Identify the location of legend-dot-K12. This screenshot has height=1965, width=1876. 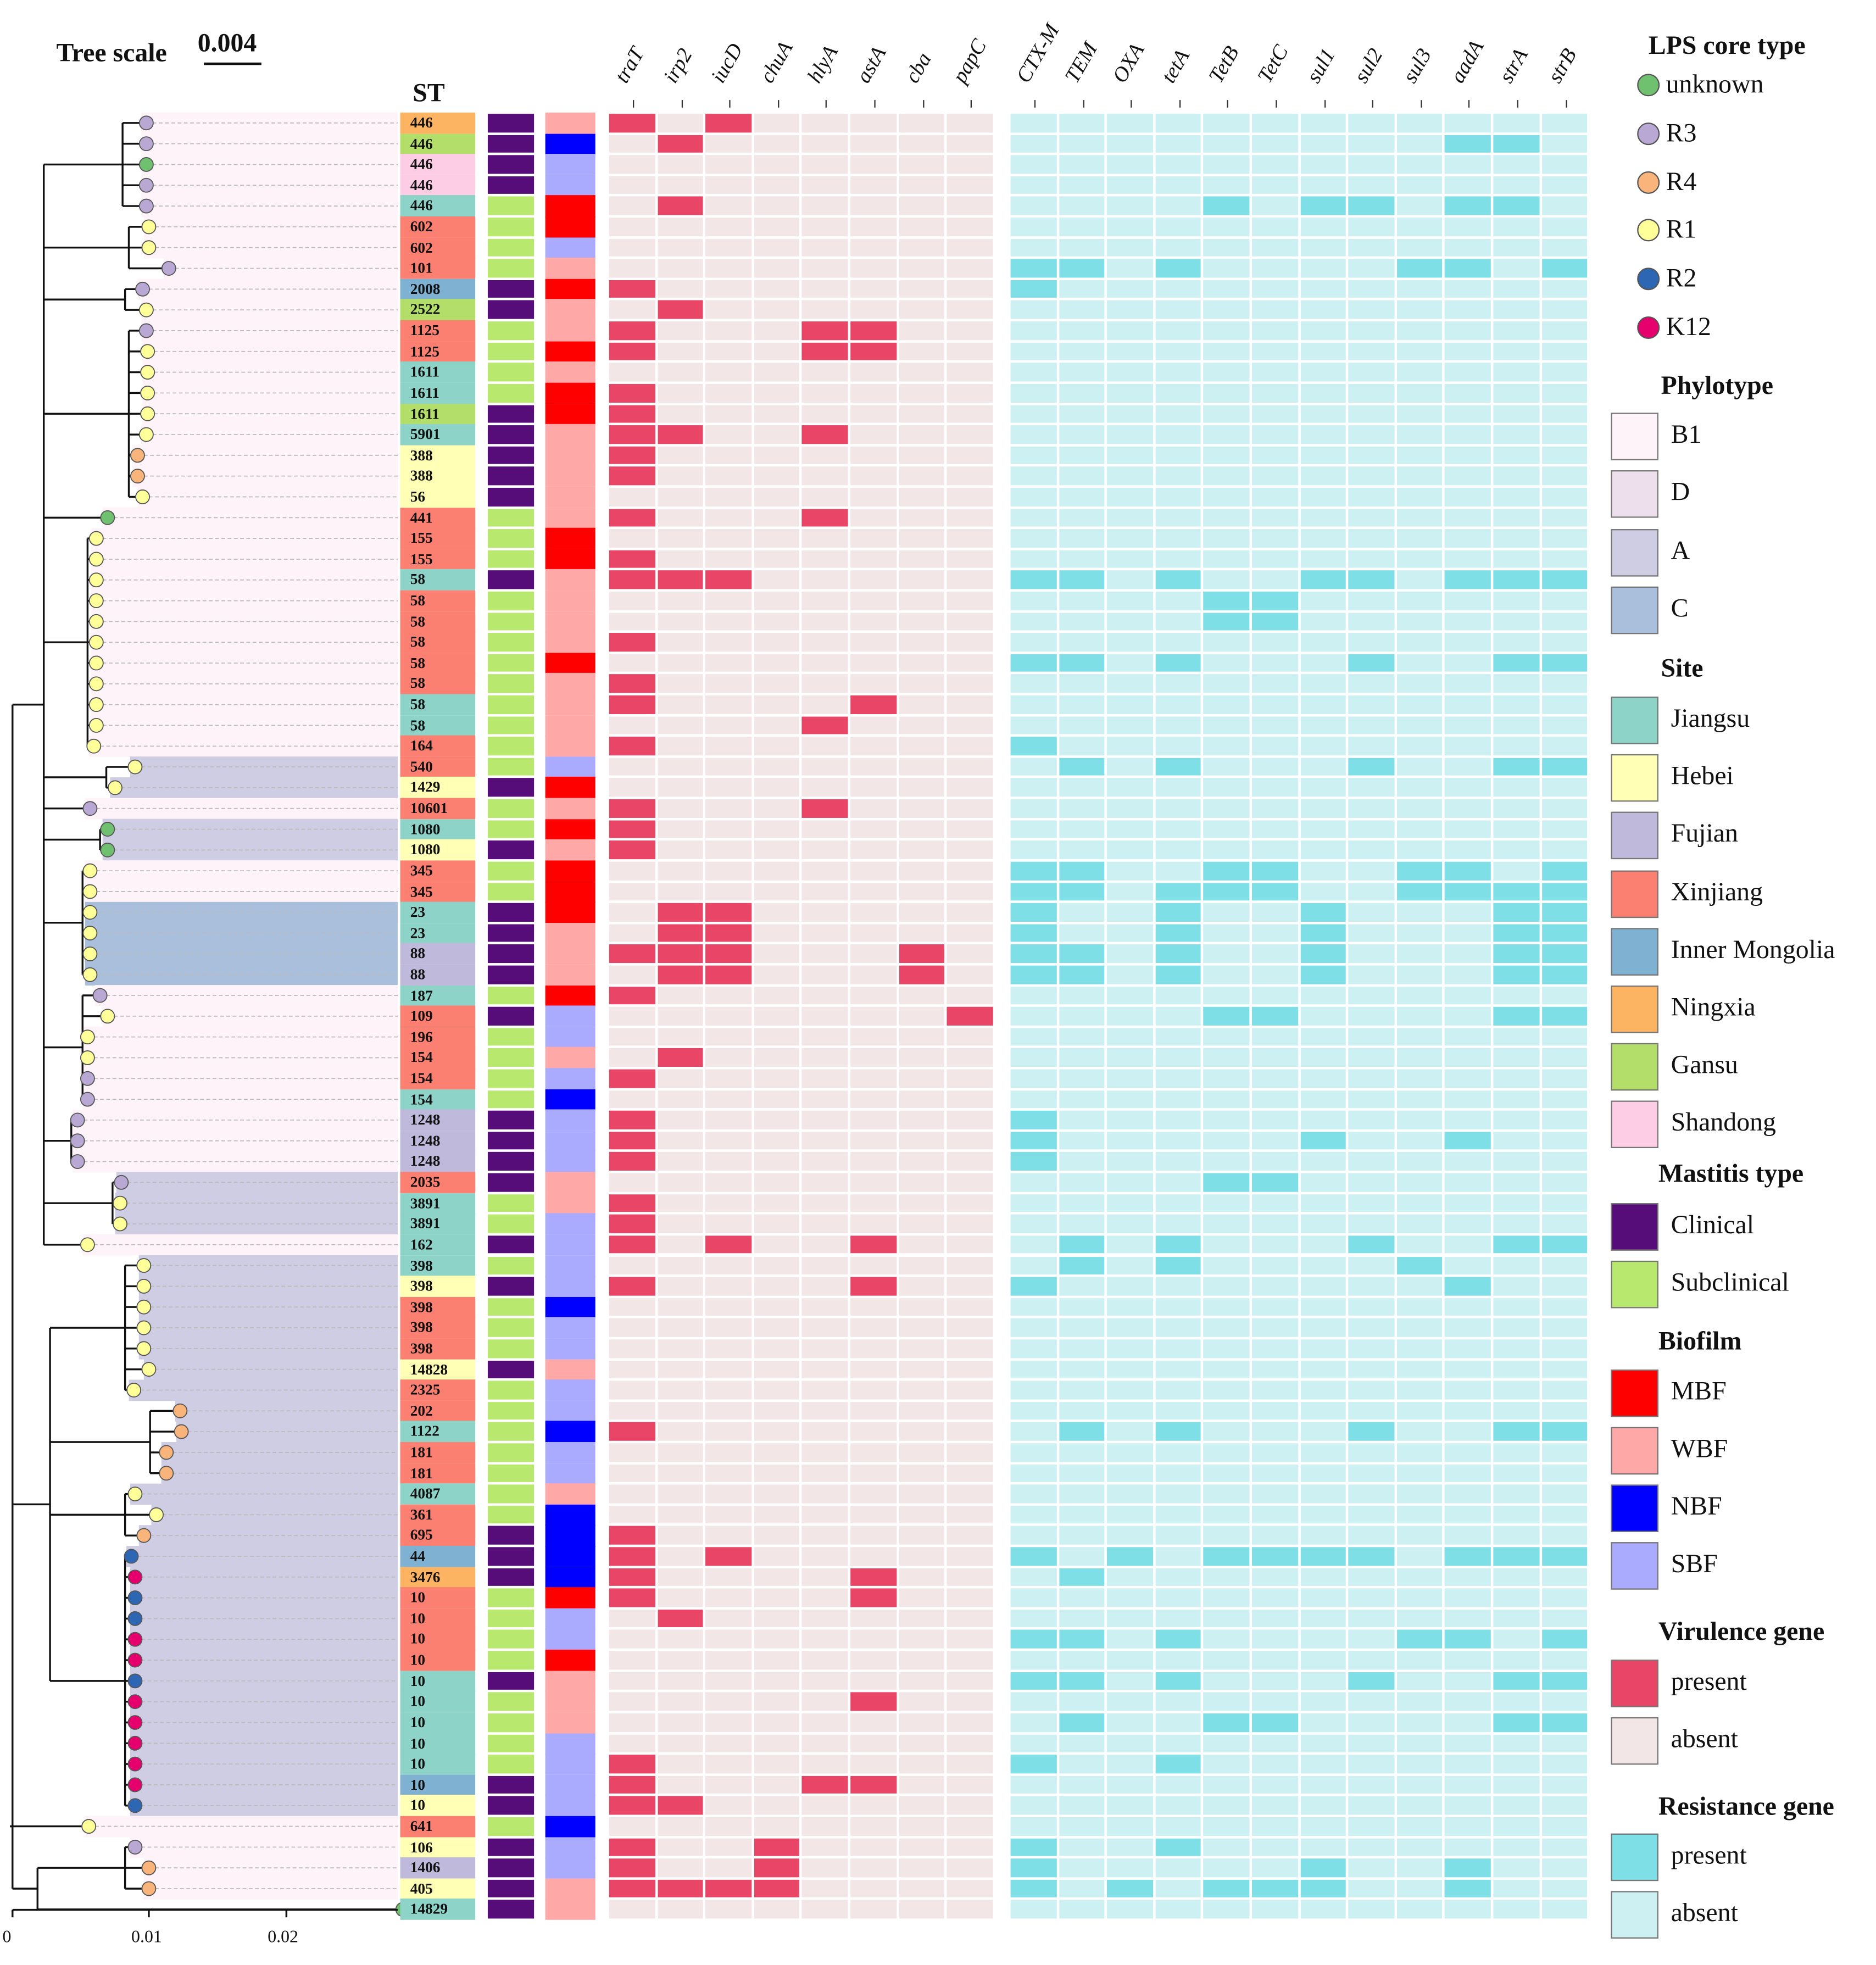
(1648, 327).